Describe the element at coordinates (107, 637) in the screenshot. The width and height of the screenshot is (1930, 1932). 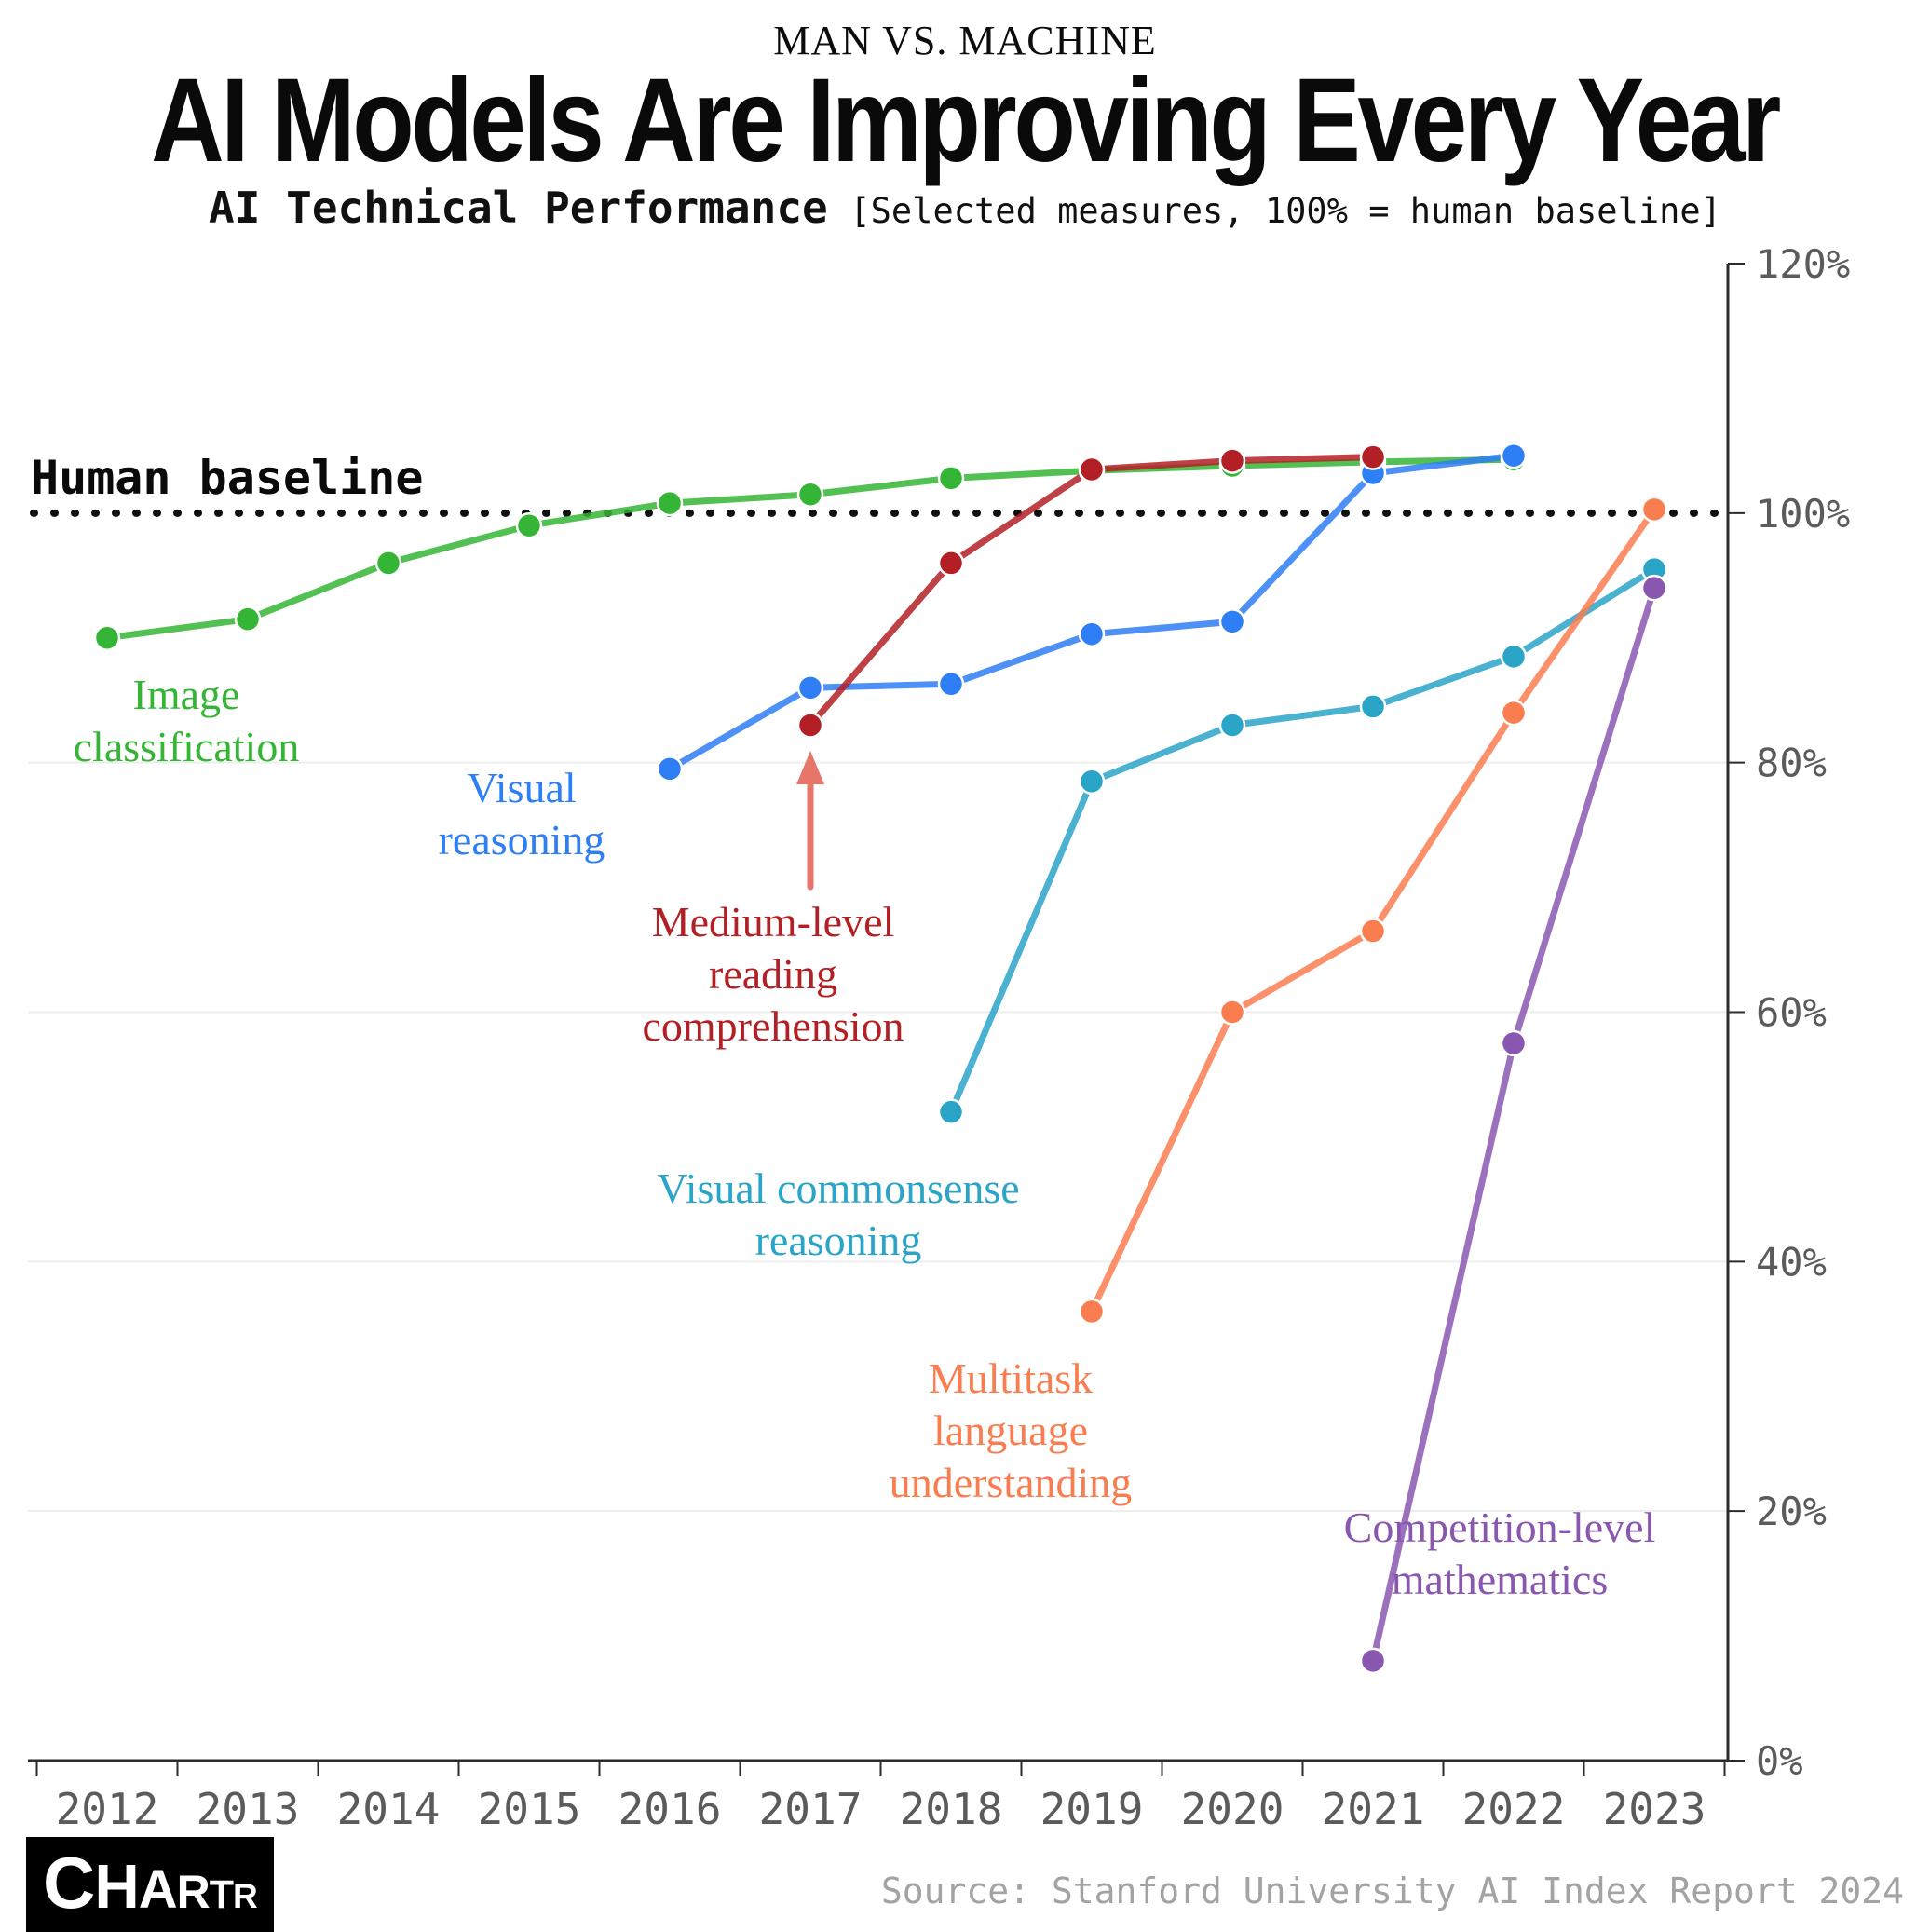
I see `data-point-image-classification-2012` at that location.